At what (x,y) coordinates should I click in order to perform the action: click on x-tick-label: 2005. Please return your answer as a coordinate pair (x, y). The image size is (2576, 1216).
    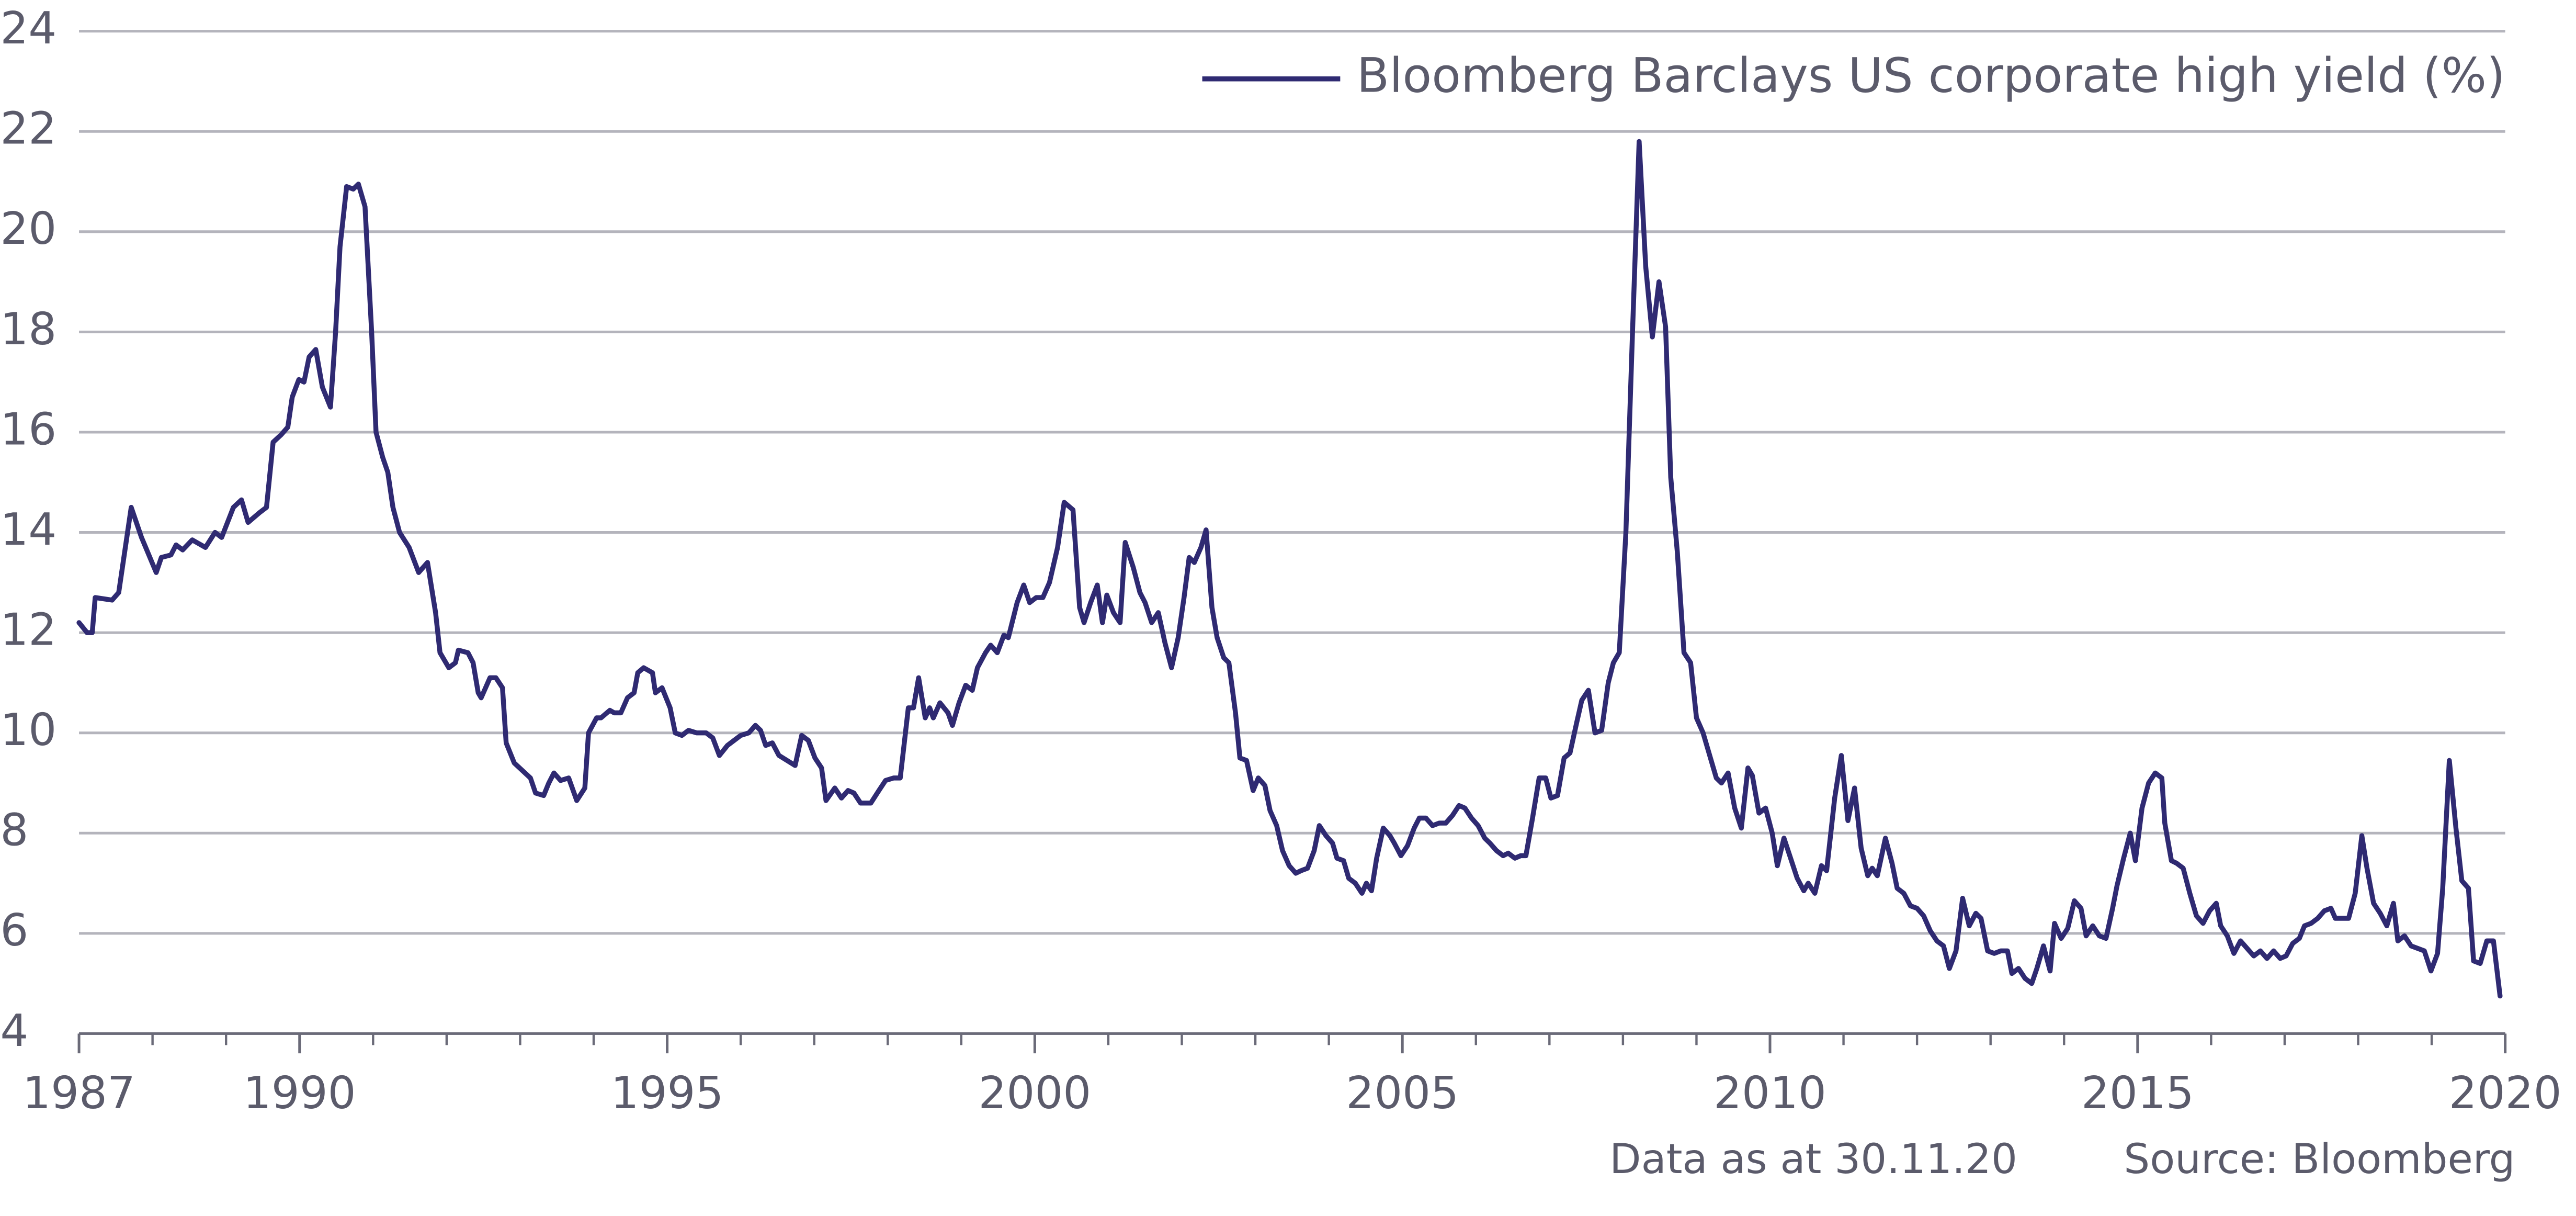
    Looking at the image, I should click on (1402, 1093).